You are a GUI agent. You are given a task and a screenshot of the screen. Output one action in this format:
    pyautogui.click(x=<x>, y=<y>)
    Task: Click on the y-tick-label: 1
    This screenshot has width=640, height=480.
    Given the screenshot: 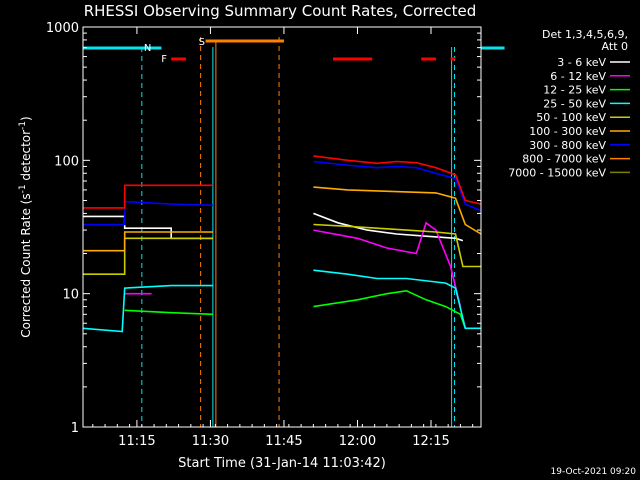 What is the action you would take?
    pyautogui.click(x=75, y=428)
    